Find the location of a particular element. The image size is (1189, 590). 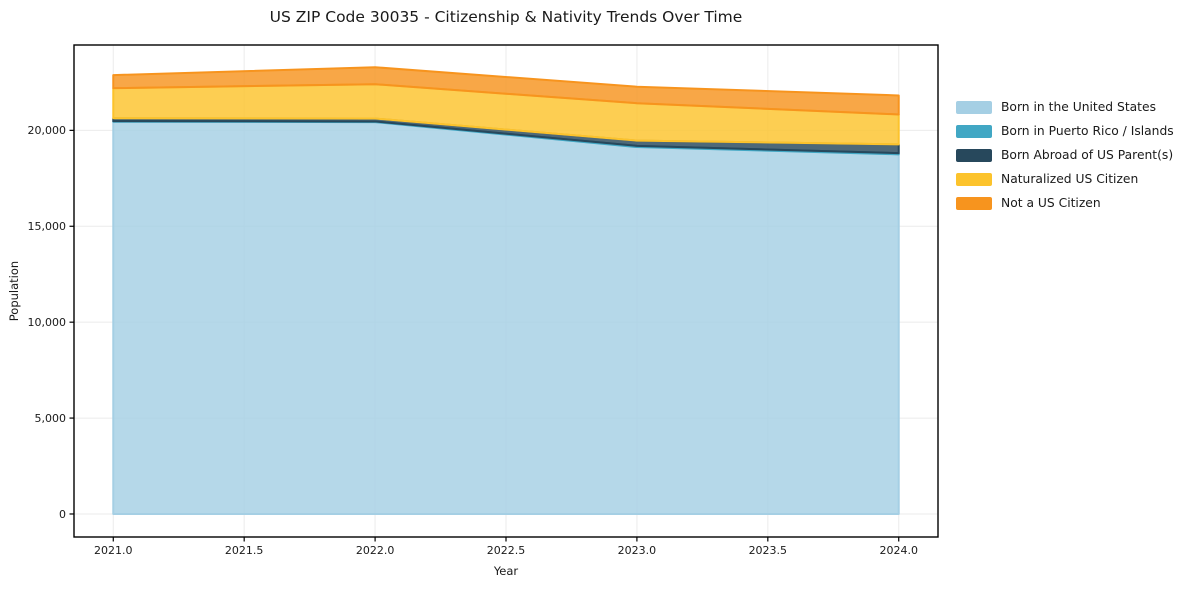

legend-item-0: Born in the United States is located at coordinates (1065, 107).